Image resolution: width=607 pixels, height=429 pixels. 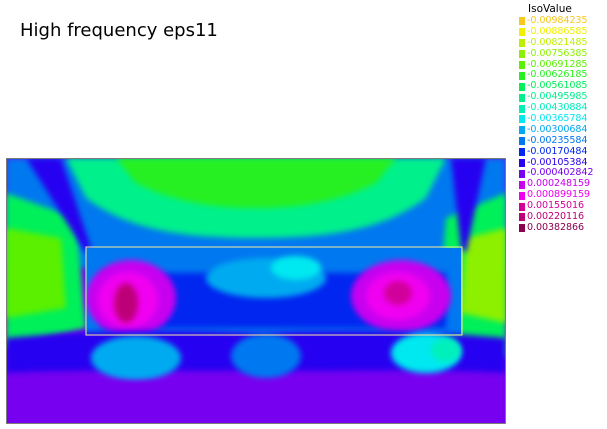 I want to click on legend-entry: -0.00430884, so click(x=561, y=108).